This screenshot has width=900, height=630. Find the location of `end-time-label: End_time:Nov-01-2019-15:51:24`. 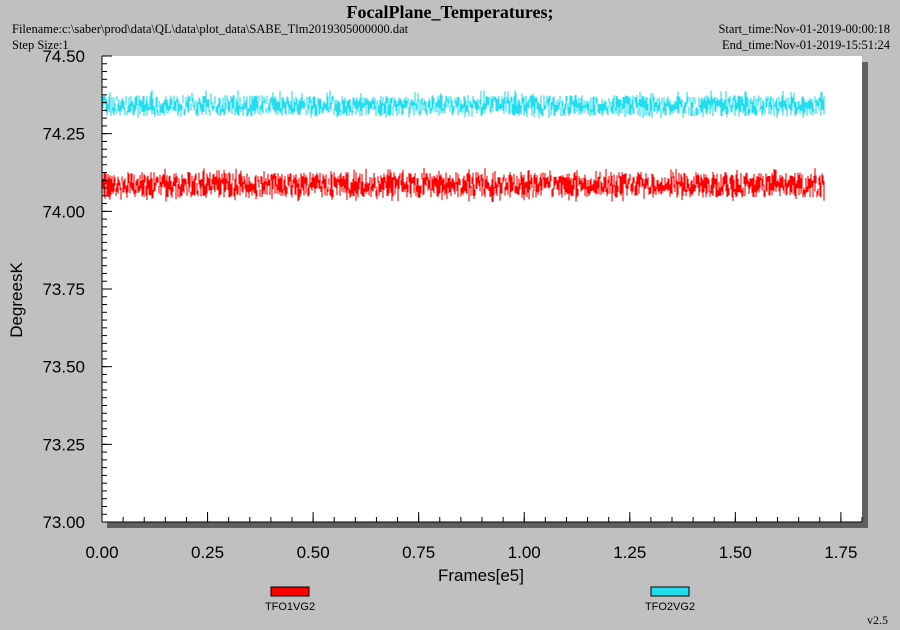

end-time-label: End_time:Nov-01-2019-15:51:24 is located at coordinates (805, 45).